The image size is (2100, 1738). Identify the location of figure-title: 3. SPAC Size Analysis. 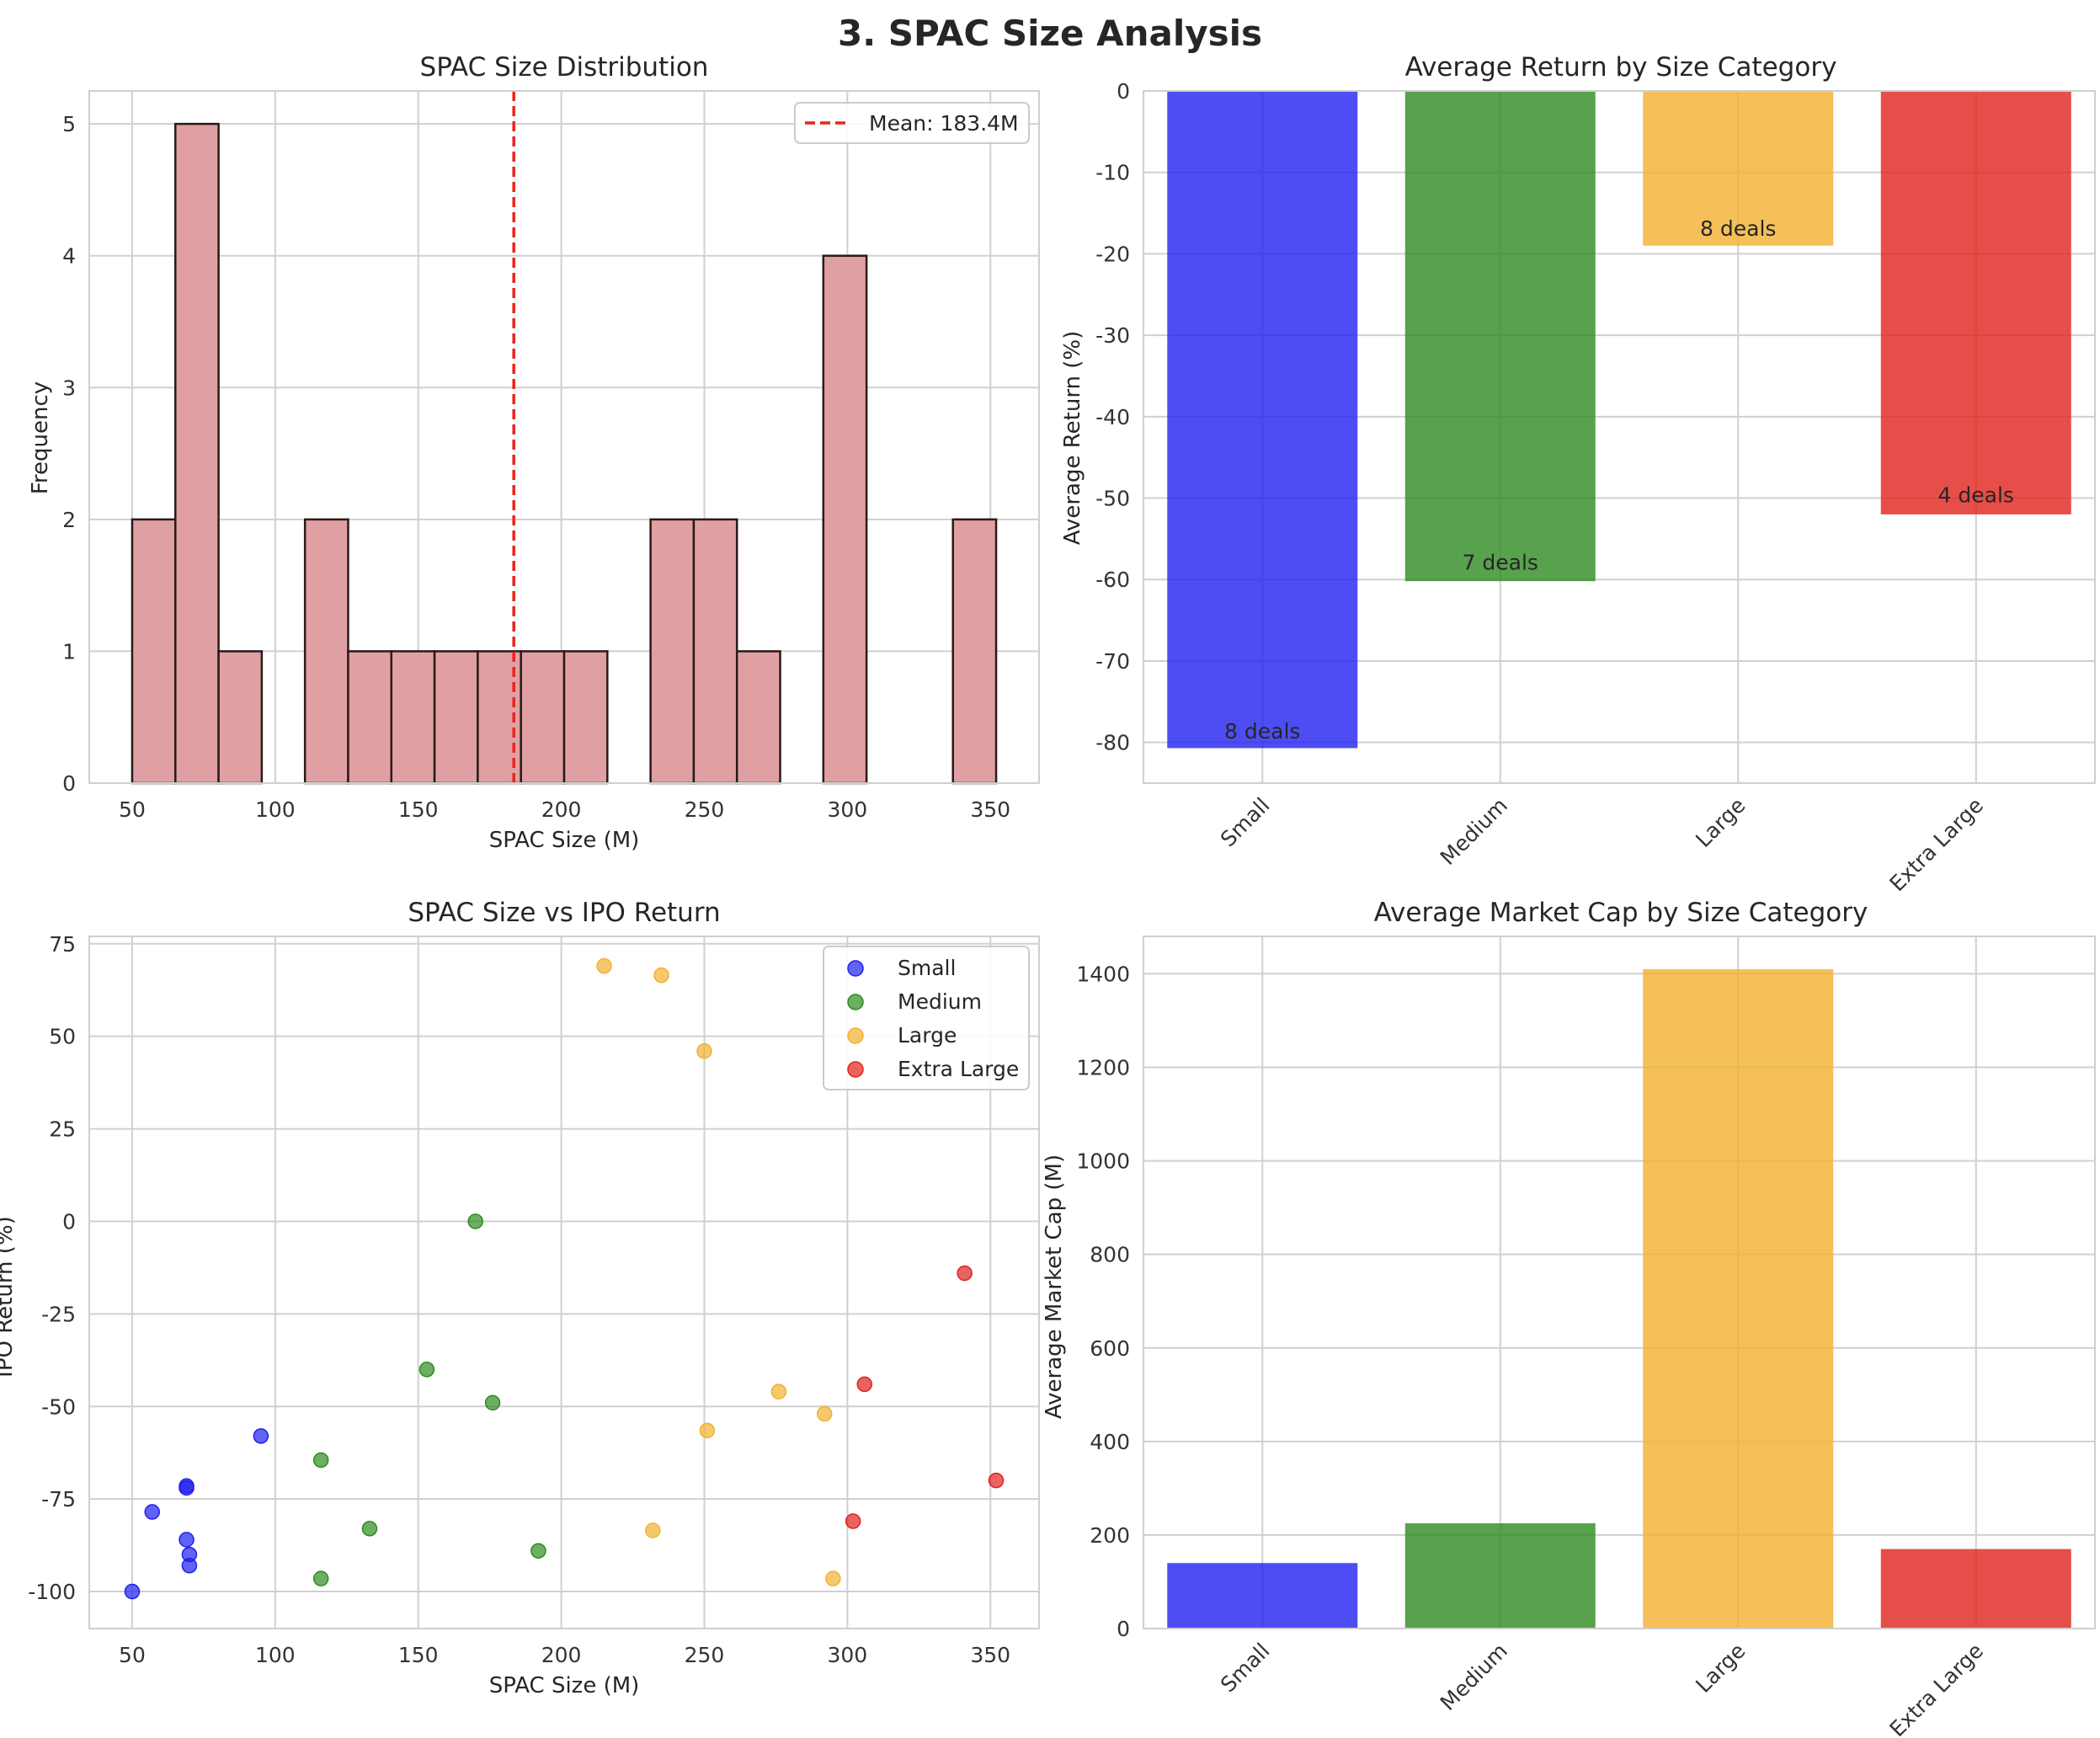
(1050, 33).